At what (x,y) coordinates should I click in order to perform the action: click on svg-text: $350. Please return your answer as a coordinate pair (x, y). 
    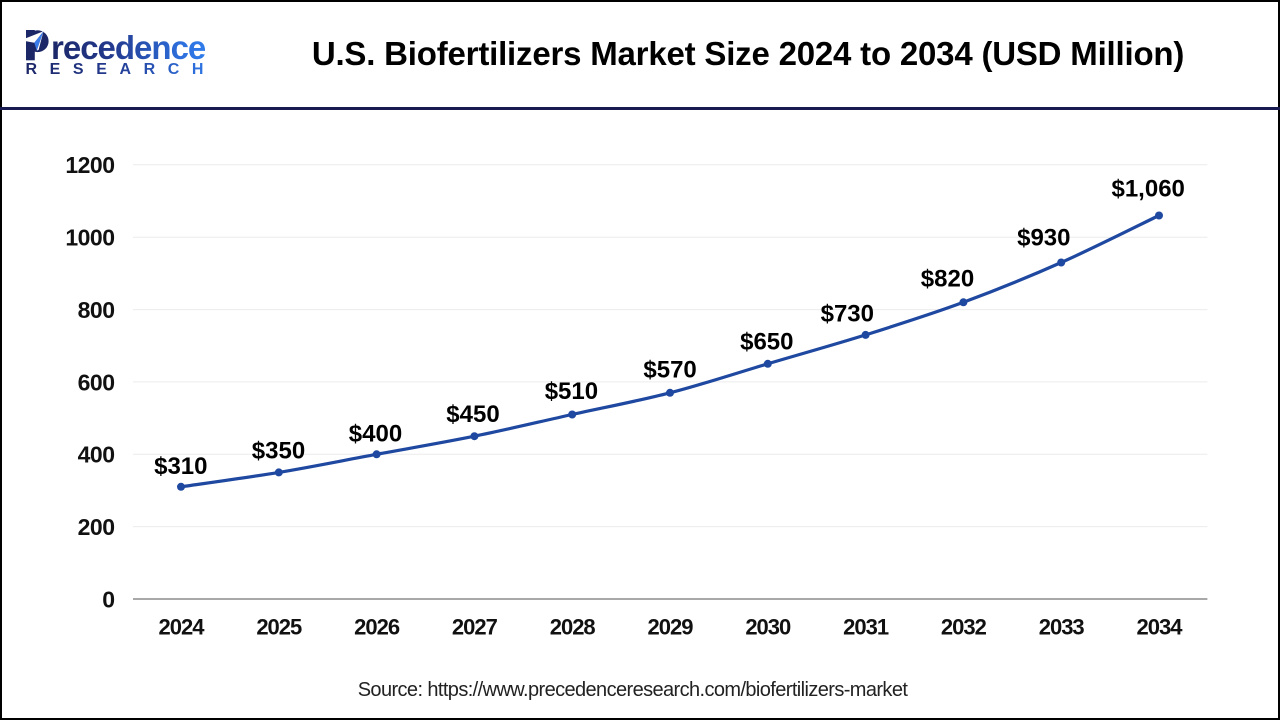
    Looking at the image, I should click on (278, 451).